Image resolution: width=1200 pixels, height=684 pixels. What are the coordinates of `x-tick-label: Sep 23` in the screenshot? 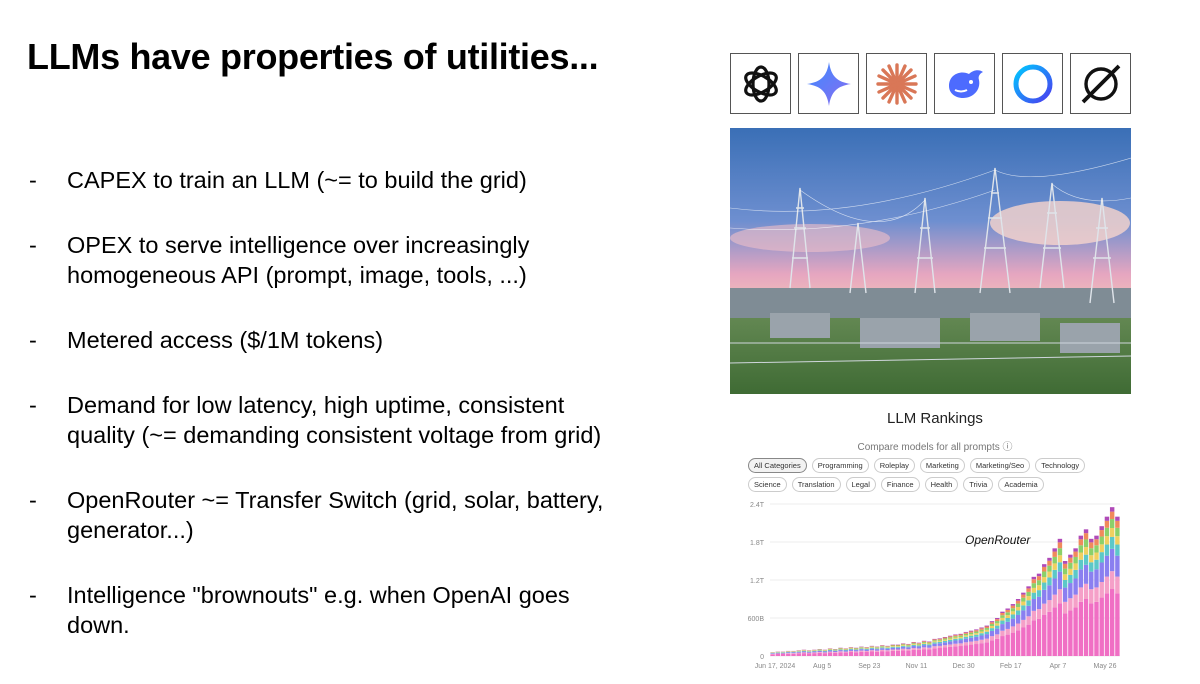 It's located at (869, 666).